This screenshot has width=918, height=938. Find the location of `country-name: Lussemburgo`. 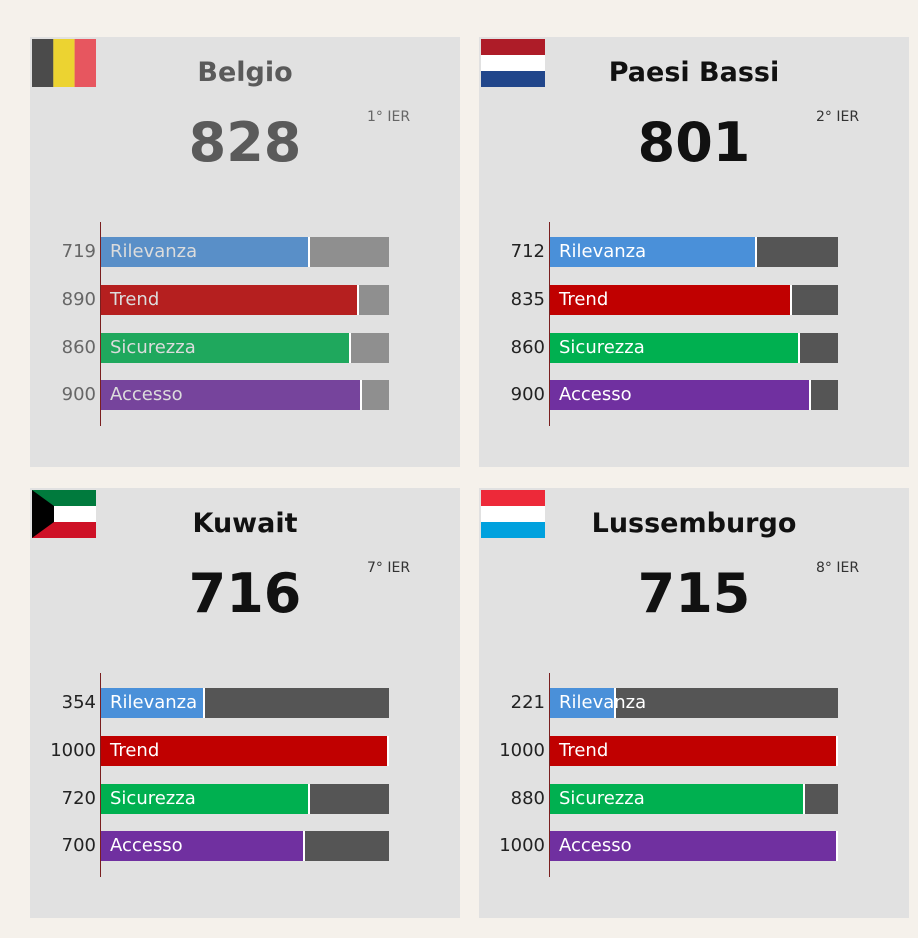

country-name: Lussemburgo is located at coordinates (694, 523).